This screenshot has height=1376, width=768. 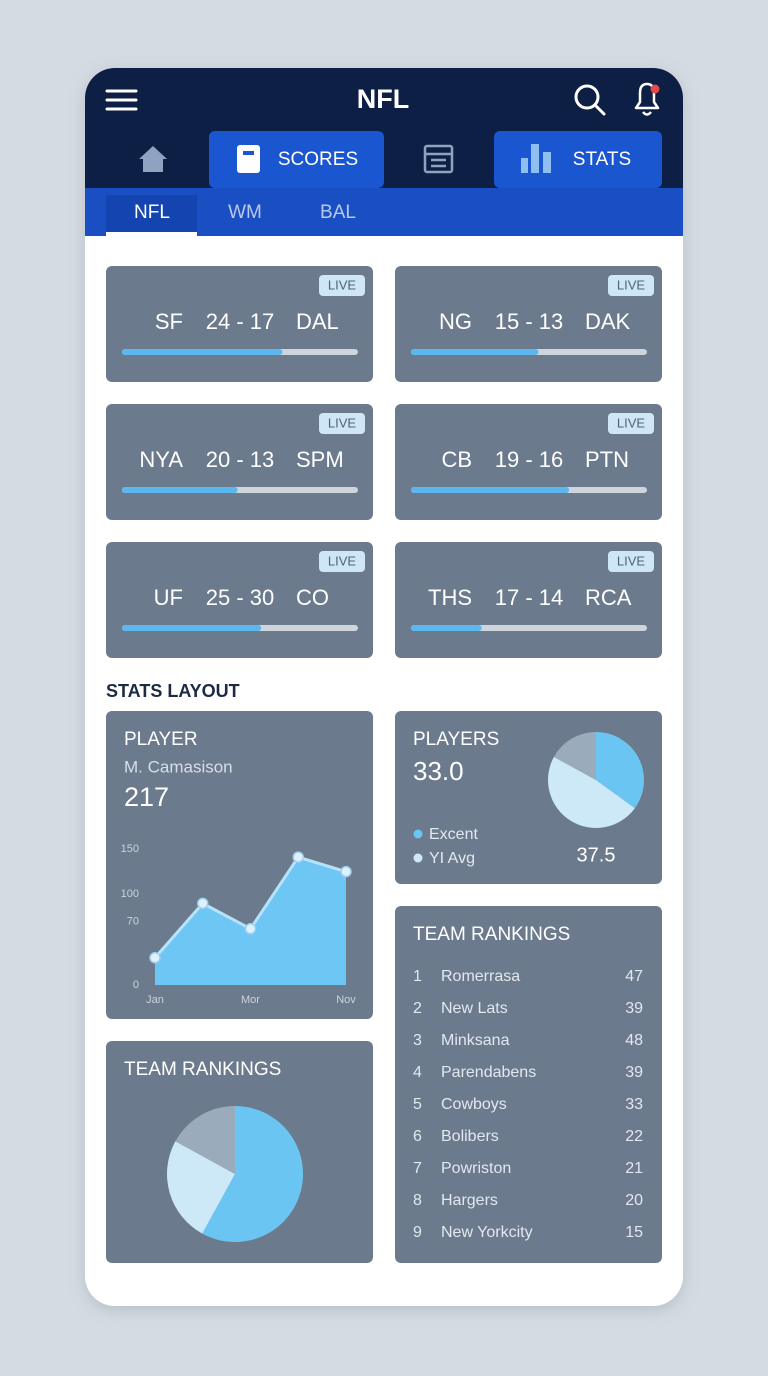 I want to click on player-value: 217, so click(x=146, y=797).